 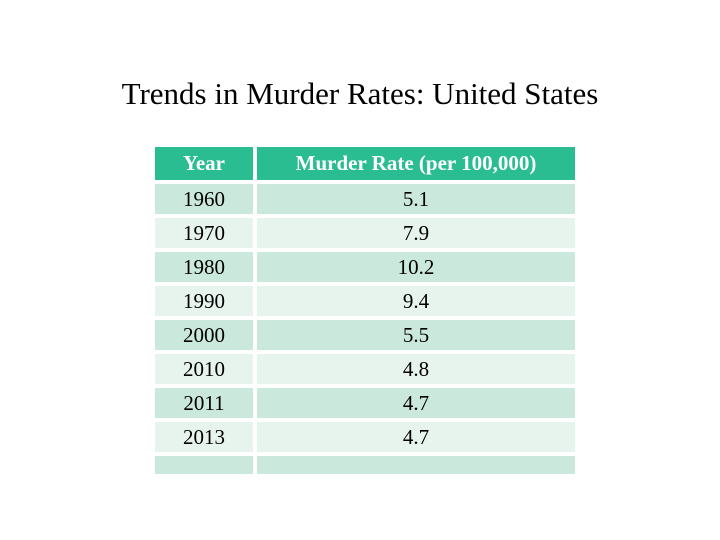 What do you see at coordinates (204, 163) in the screenshot?
I see `column-header-year: Year` at bounding box center [204, 163].